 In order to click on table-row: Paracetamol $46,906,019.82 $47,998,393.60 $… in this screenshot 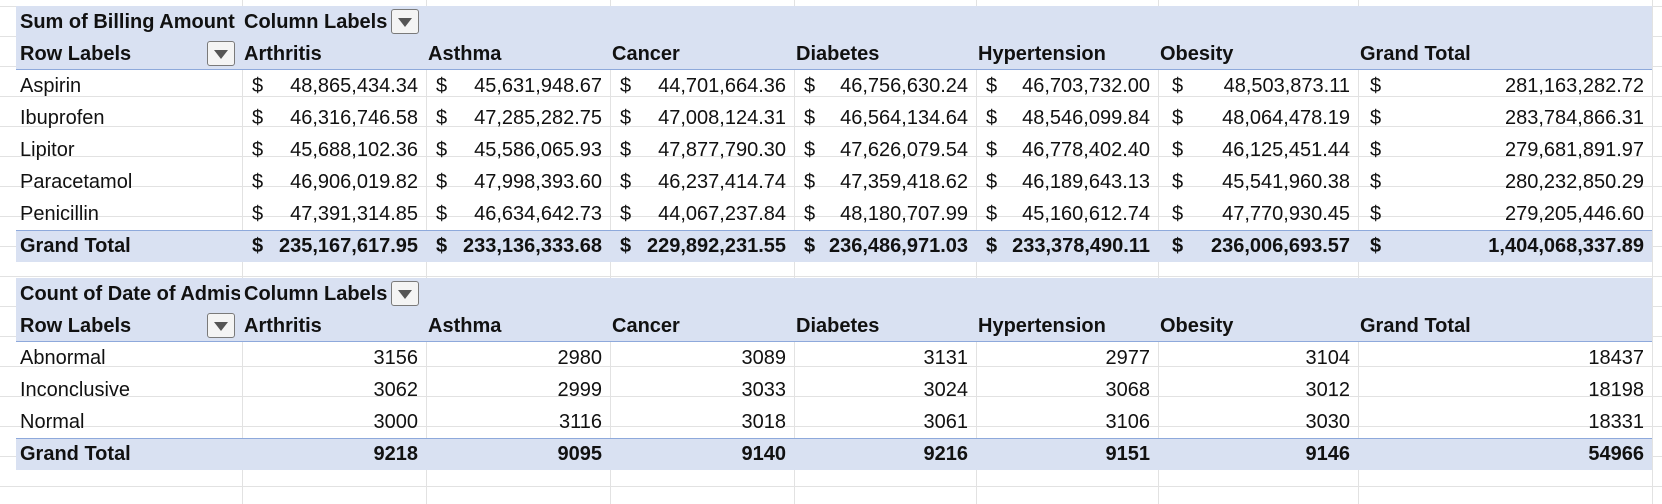, I will do `click(834, 182)`.